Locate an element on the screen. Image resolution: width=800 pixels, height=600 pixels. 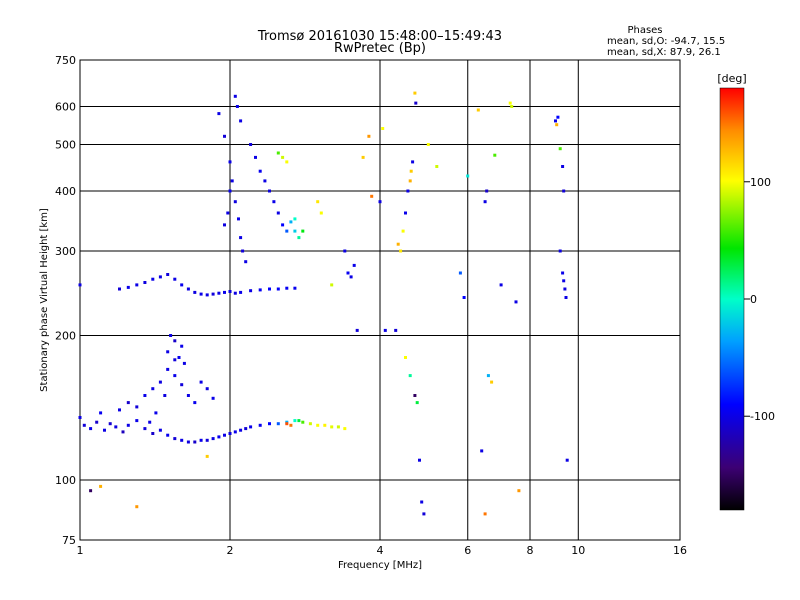
y-tick-labels: 75 100 200 300 400 500 600 750 is located at coordinates (65, 300).